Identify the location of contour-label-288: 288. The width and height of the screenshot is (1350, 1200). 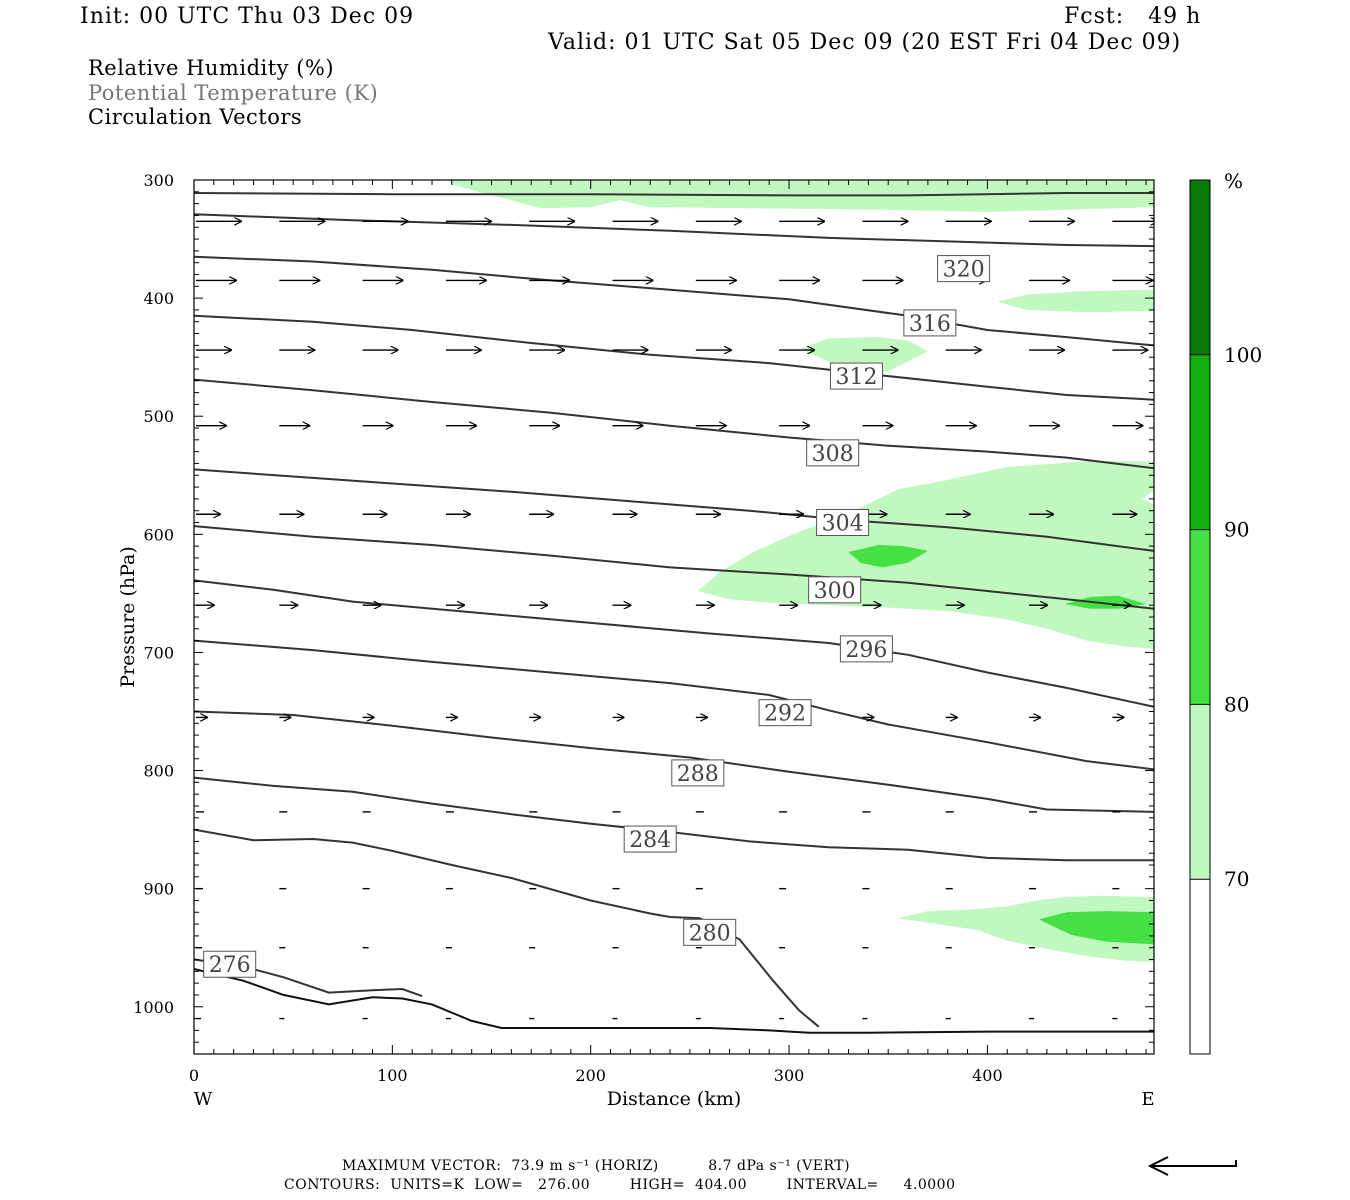
(698, 774).